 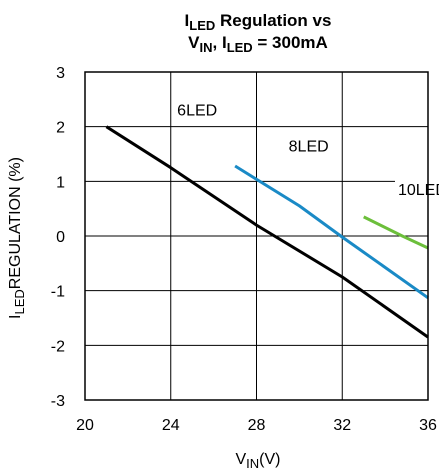 I want to click on x-axis-label-rest: (V), so click(x=269, y=459).